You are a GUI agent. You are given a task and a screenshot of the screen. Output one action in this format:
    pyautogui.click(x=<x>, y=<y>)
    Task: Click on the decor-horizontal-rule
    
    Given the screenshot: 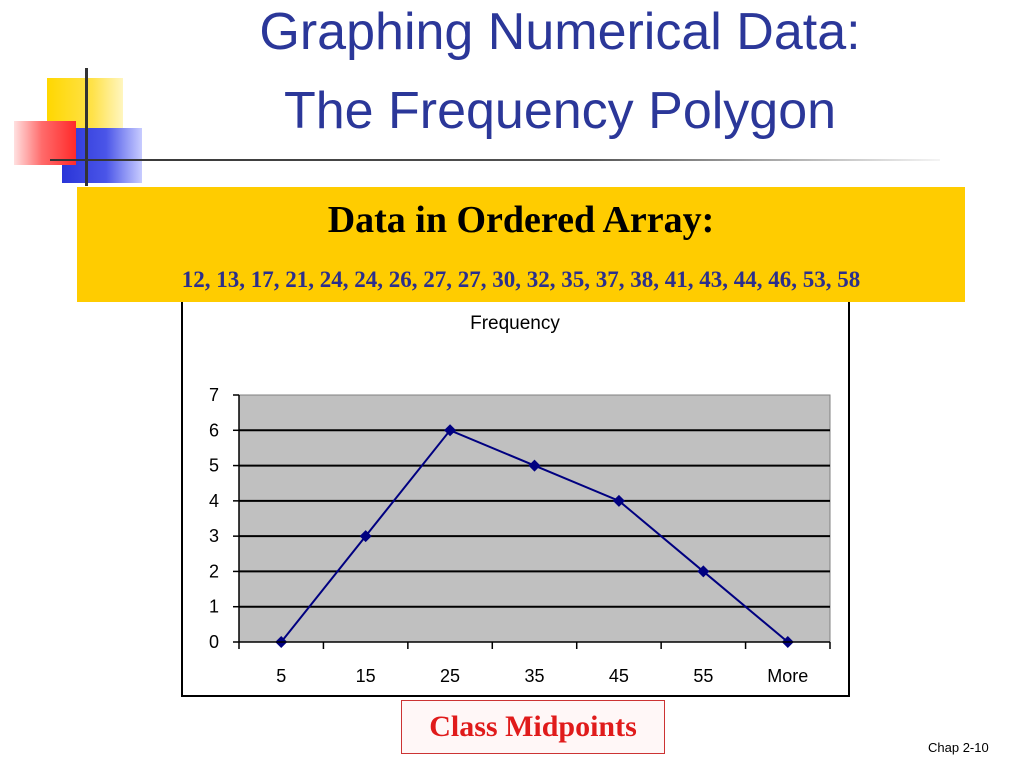 What is the action you would take?
    pyautogui.click(x=495, y=160)
    